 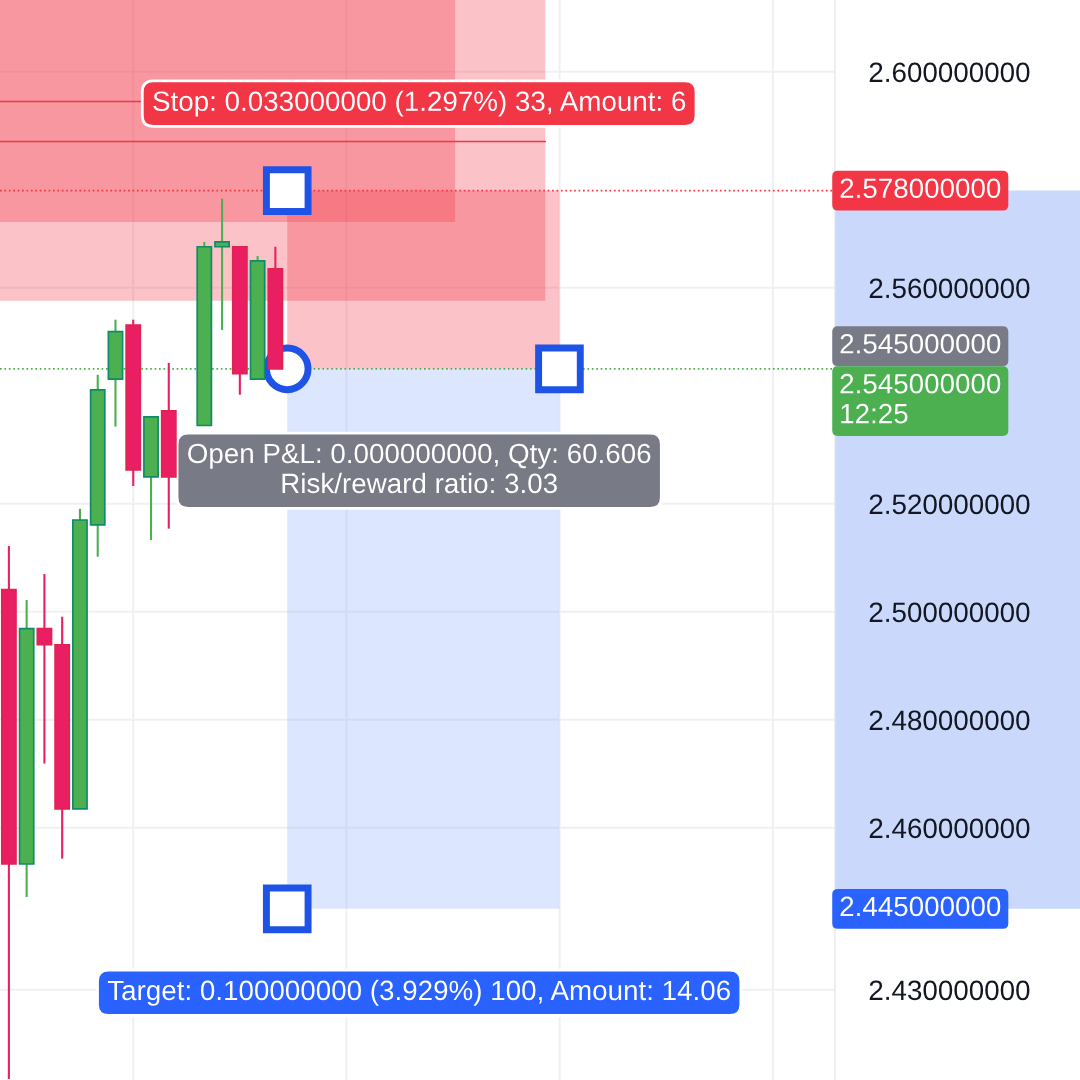 I want to click on y-tick-label: 2.520000000, so click(x=949, y=504).